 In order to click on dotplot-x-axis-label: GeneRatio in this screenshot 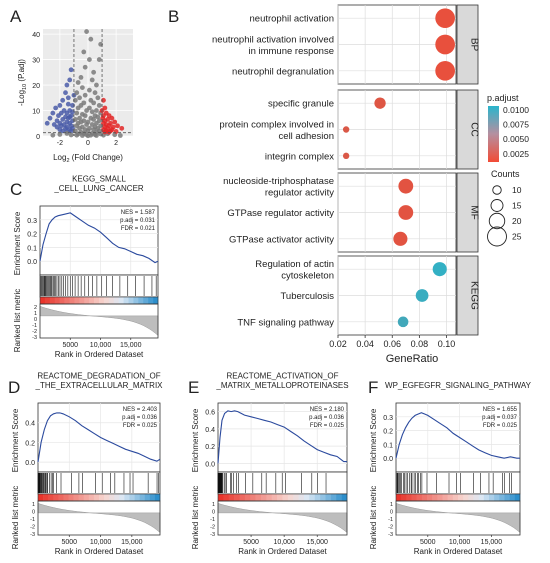, I will do `click(412, 359)`.